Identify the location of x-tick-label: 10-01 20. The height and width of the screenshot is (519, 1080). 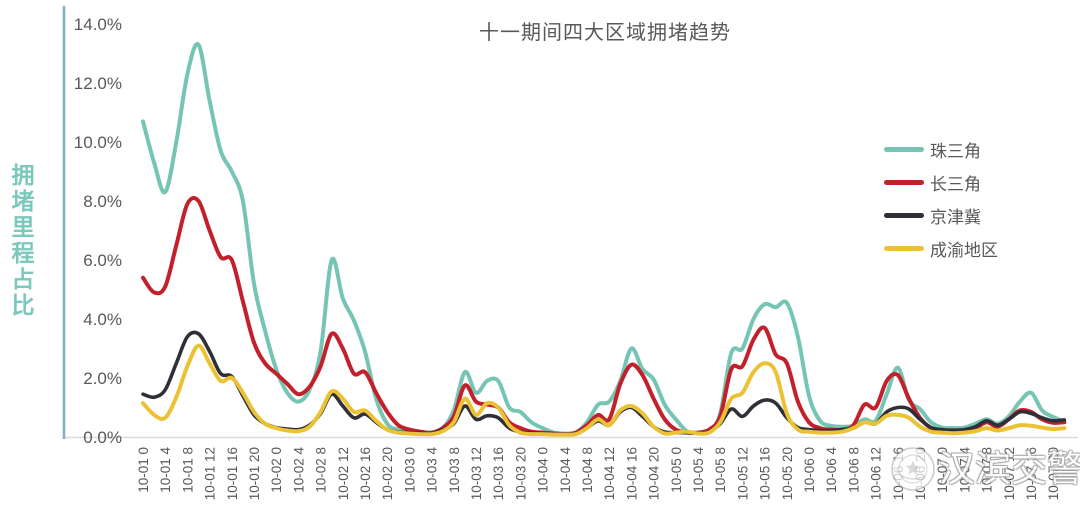
(254, 473).